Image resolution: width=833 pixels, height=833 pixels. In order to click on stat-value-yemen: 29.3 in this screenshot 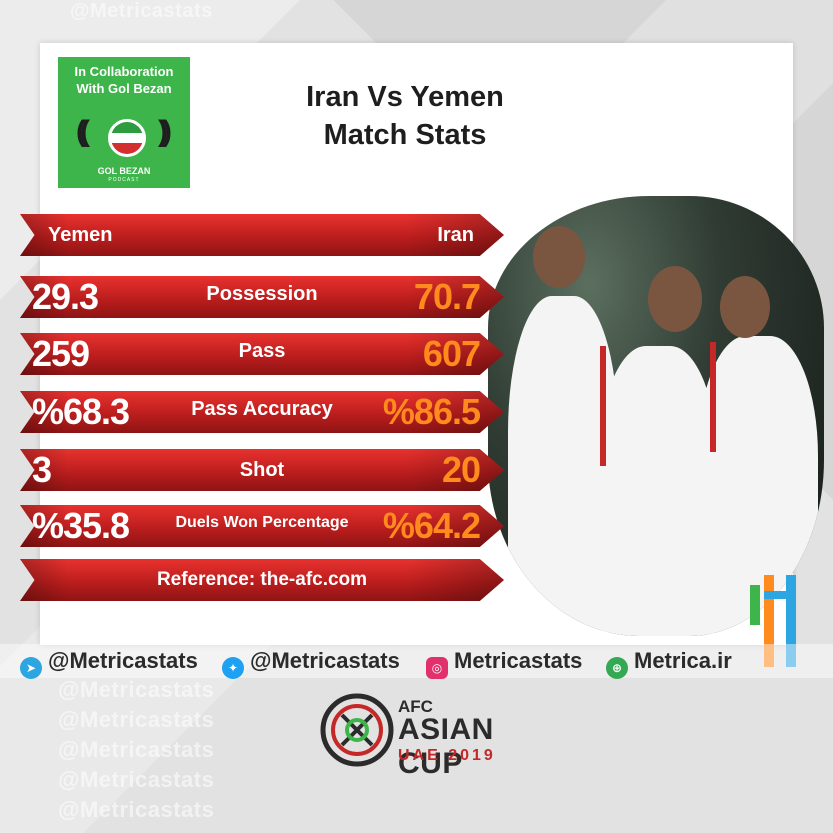, I will do `click(65, 296)`.